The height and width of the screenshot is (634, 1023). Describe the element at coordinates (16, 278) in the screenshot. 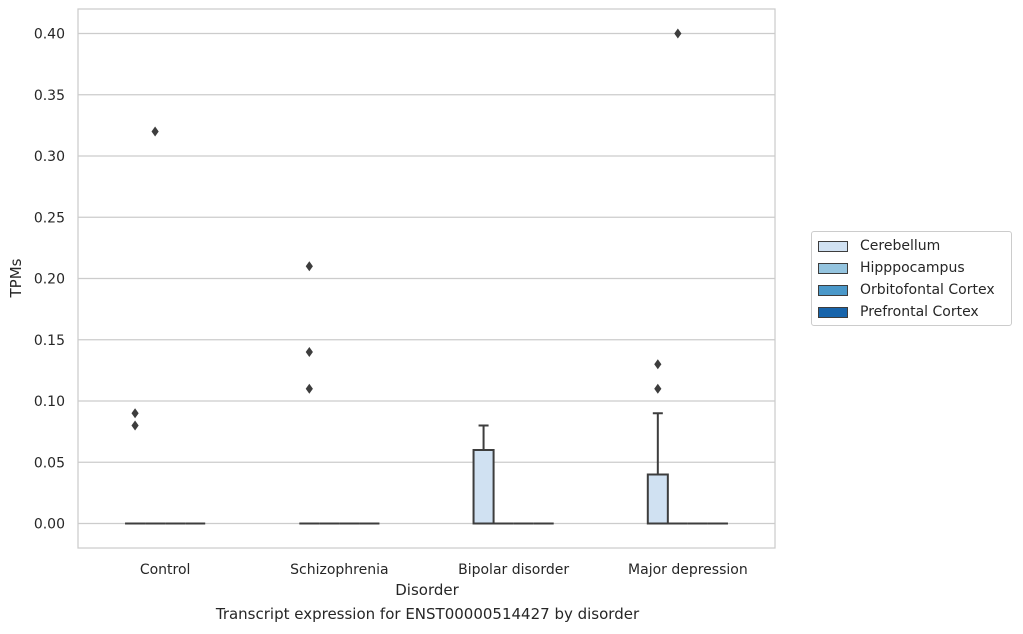

I see `y-axis-label: TPMs` at that location.